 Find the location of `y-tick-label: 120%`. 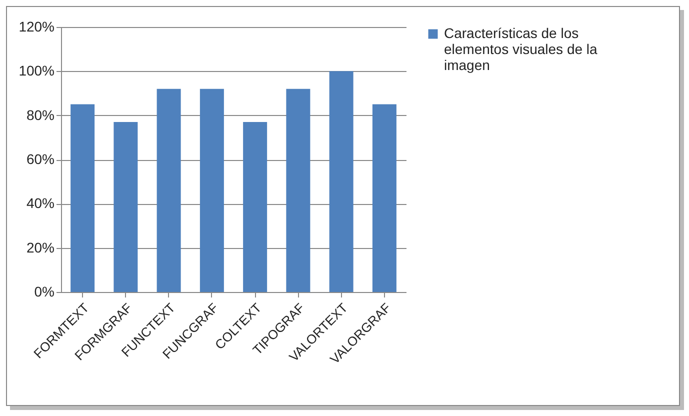

y-tick-label: 120% is located at coordinates (36, 26).